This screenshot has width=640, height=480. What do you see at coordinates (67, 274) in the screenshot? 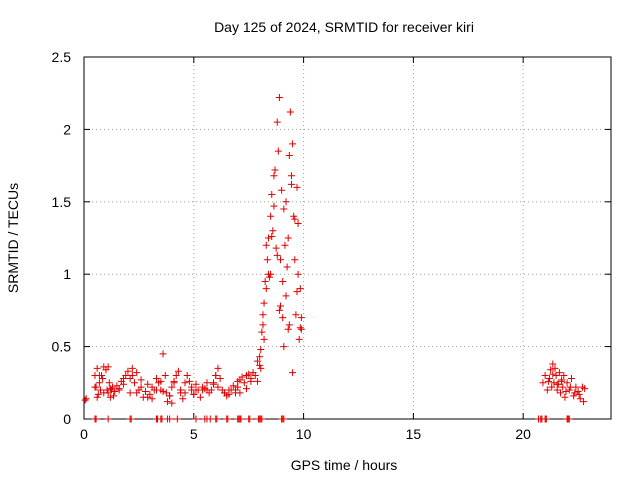
I see `y-tick-label: 1` at bounding box center [67, 274].